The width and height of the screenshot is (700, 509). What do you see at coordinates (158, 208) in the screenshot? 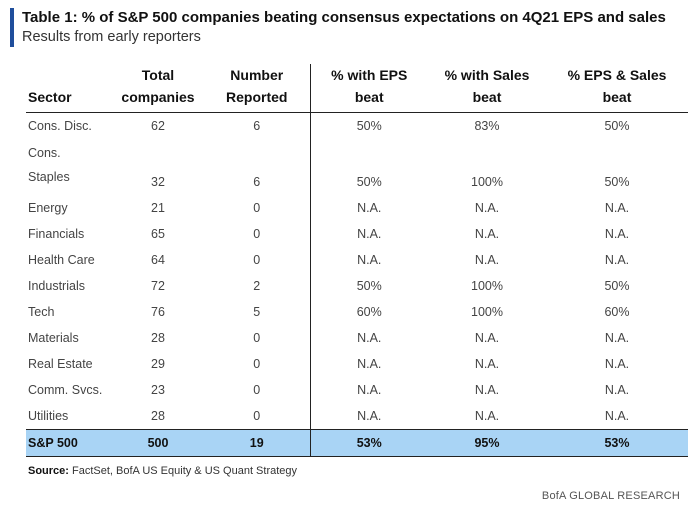
I see `total-cell: 21` at bounding box center [158, 208].